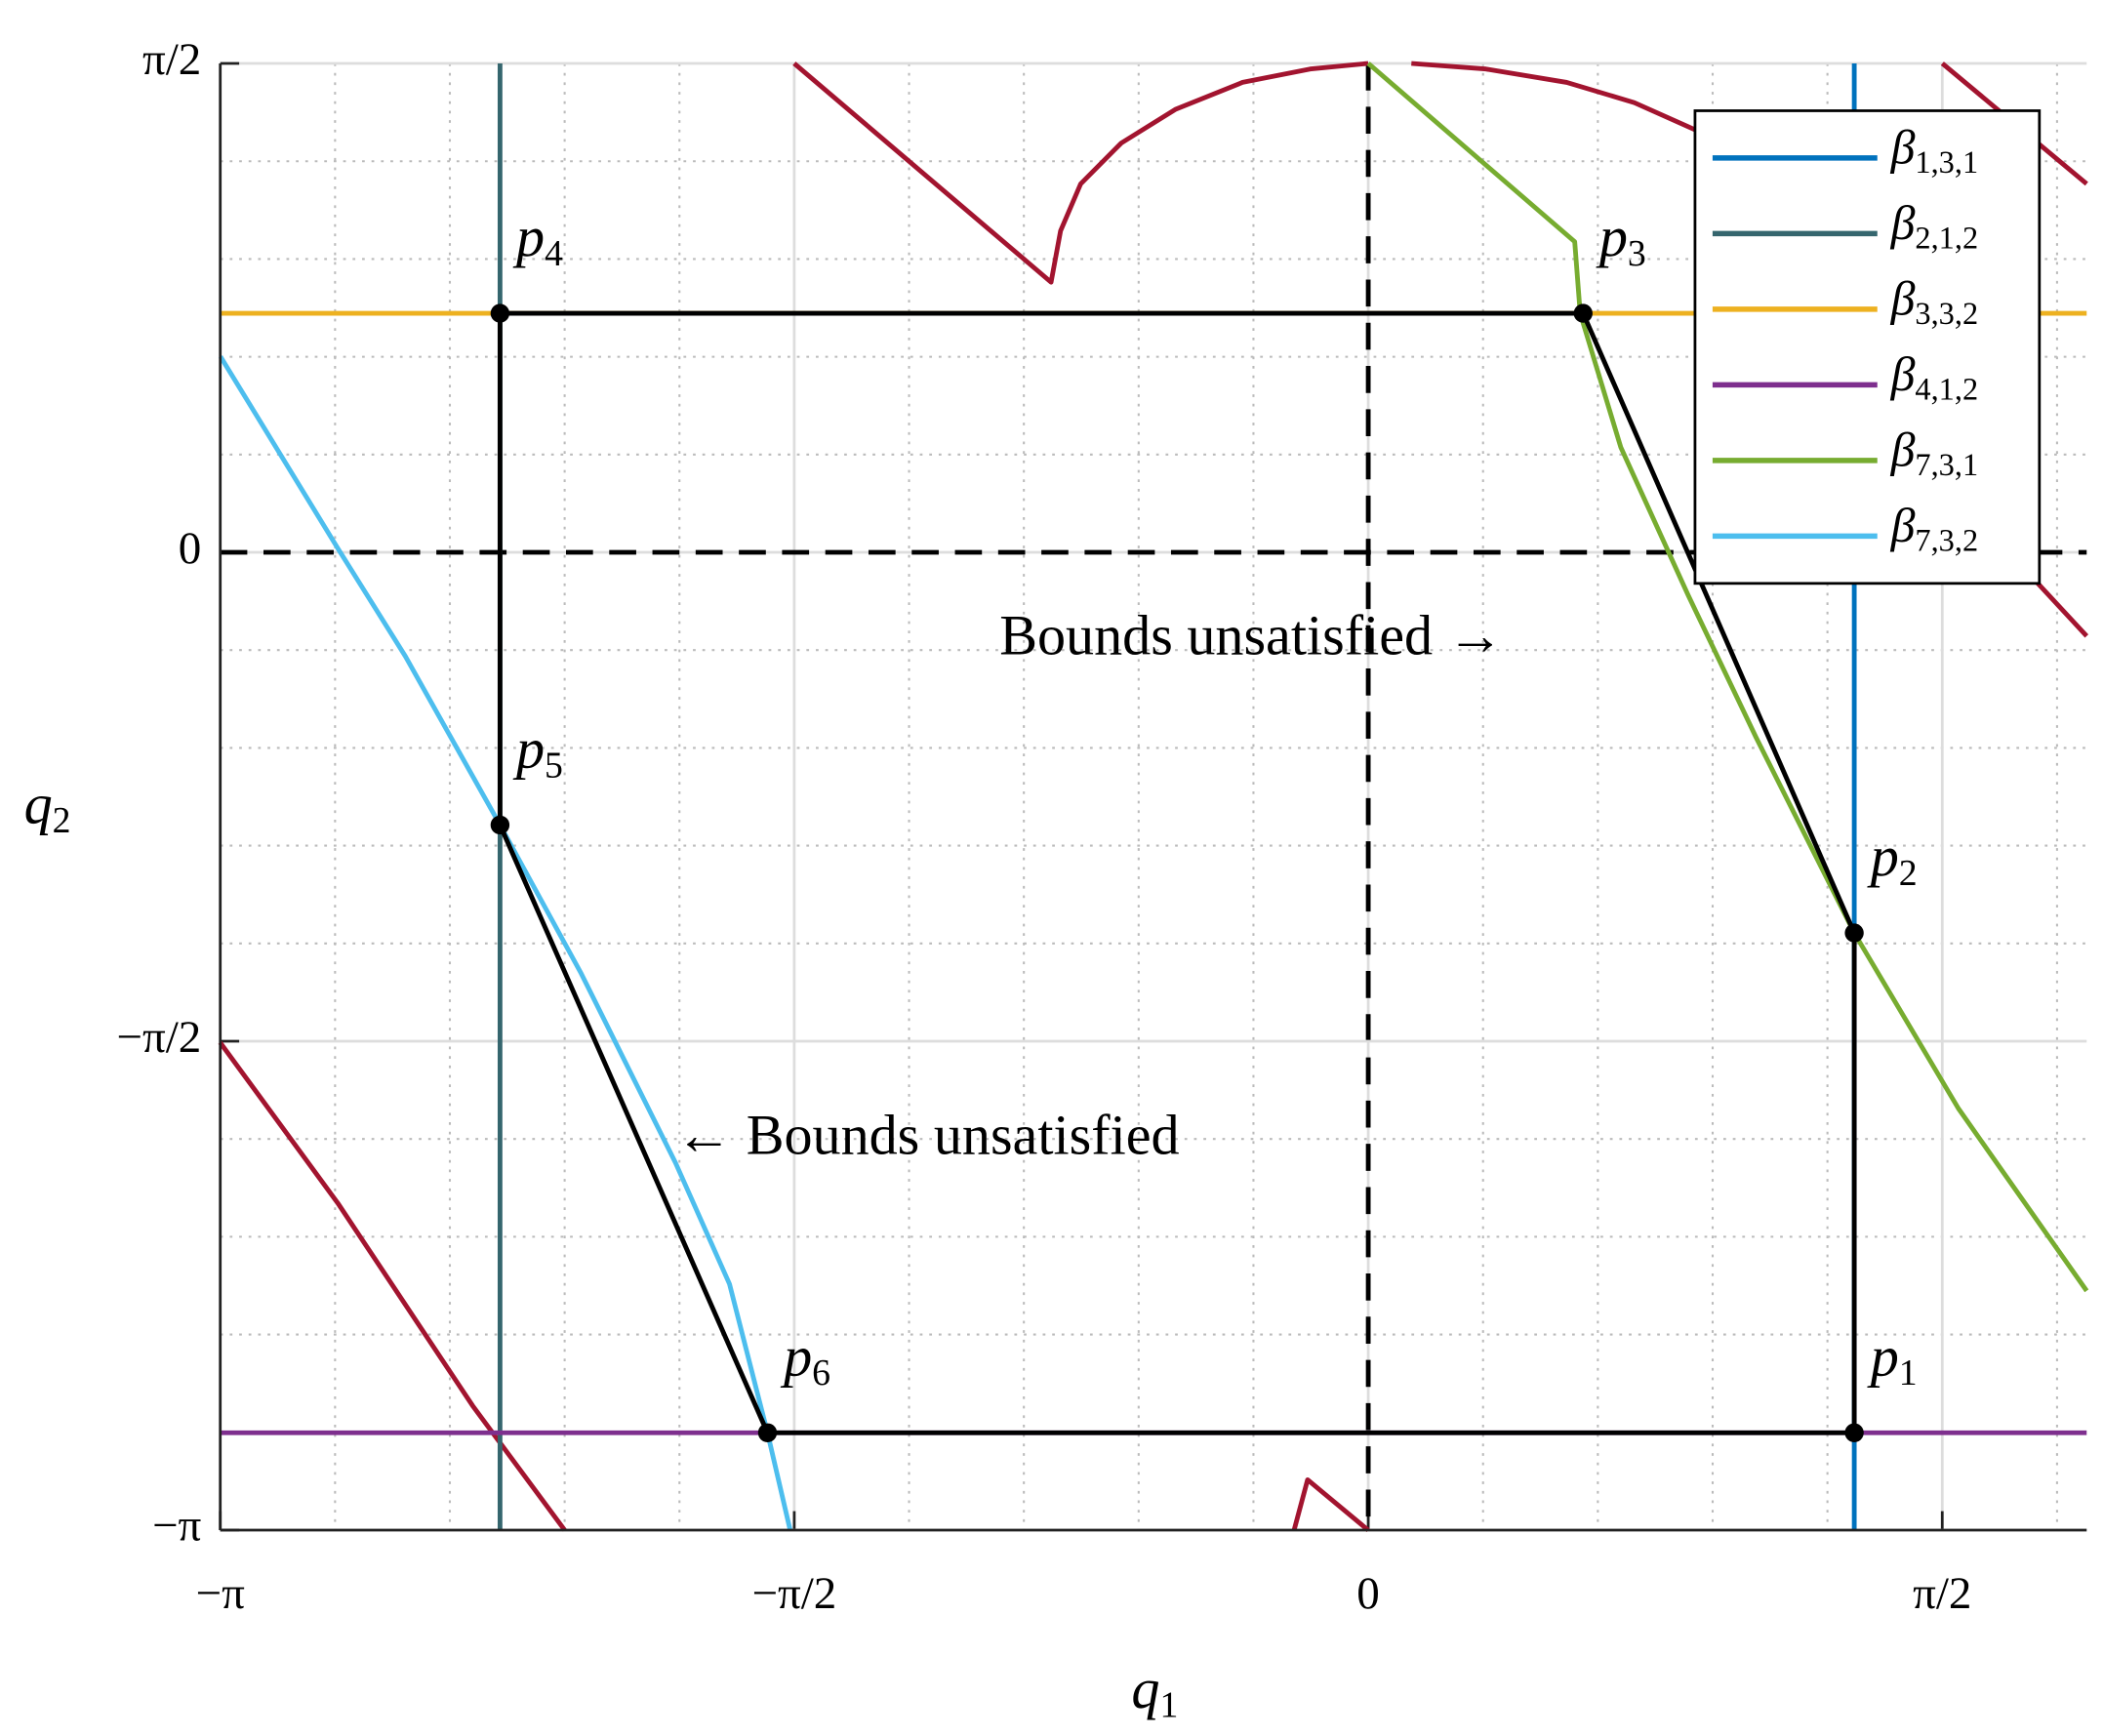  I want to click on y-tick-label: −π, so click(177, 1526).